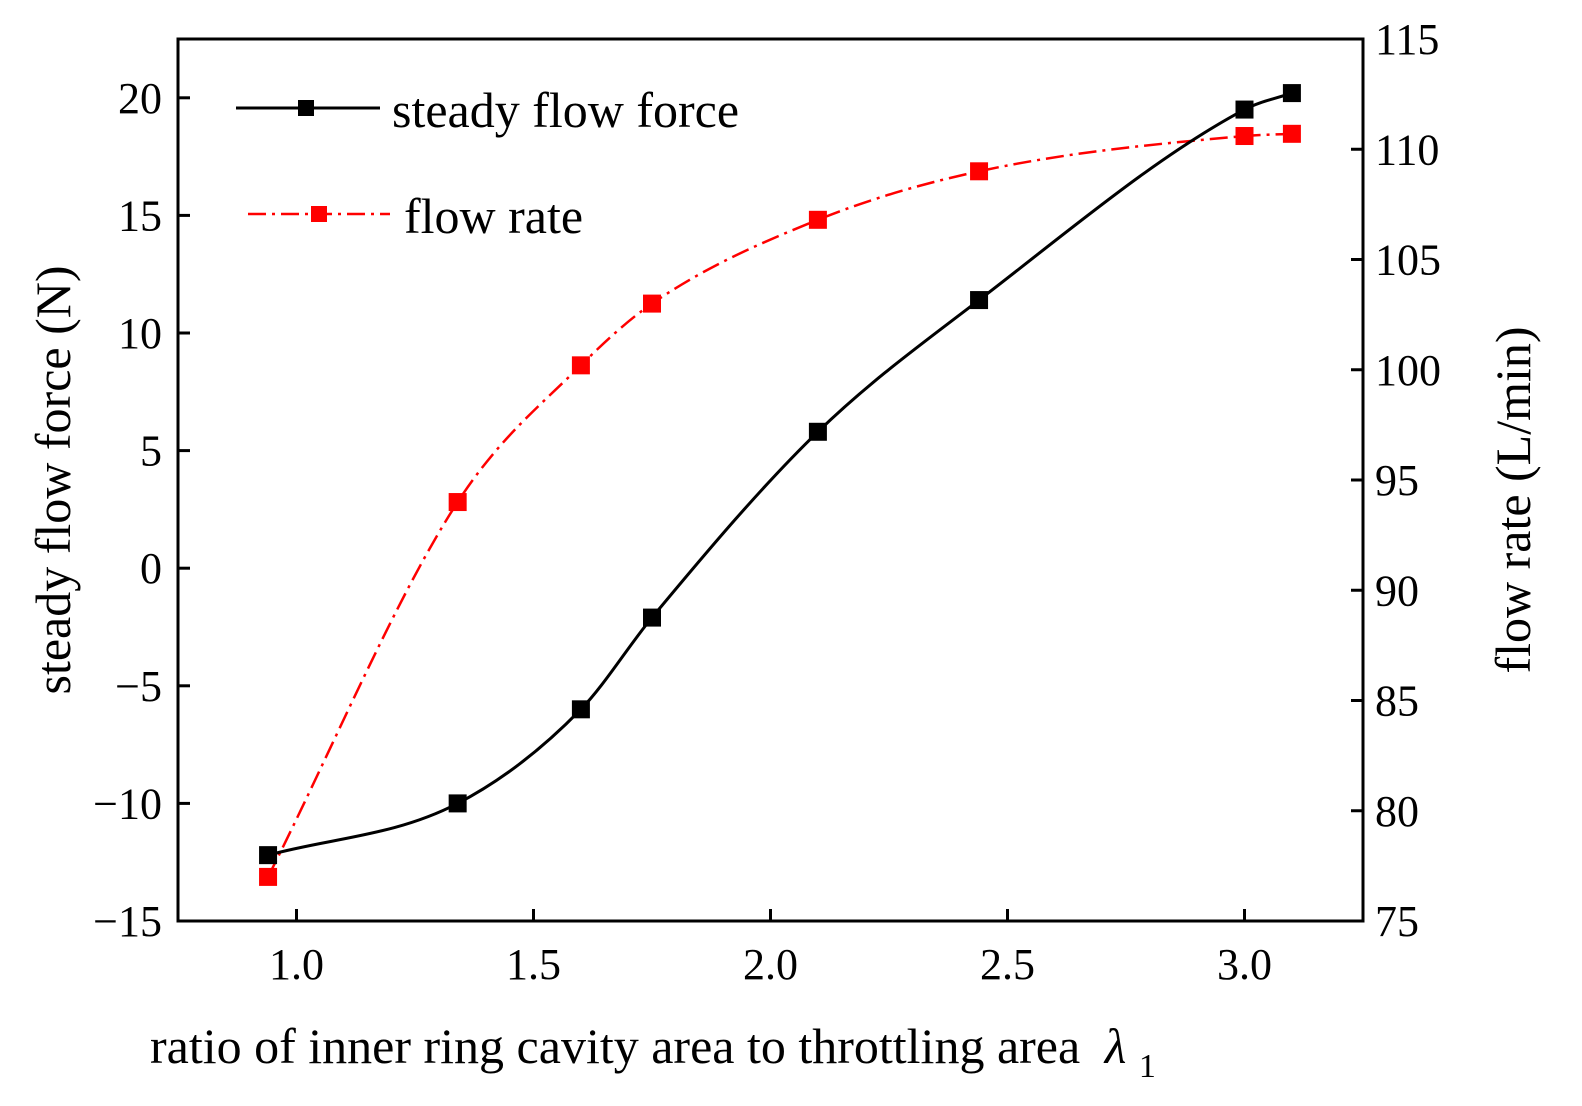  I want to click on legend-marker-steady-flow-force, so click(306, 108).